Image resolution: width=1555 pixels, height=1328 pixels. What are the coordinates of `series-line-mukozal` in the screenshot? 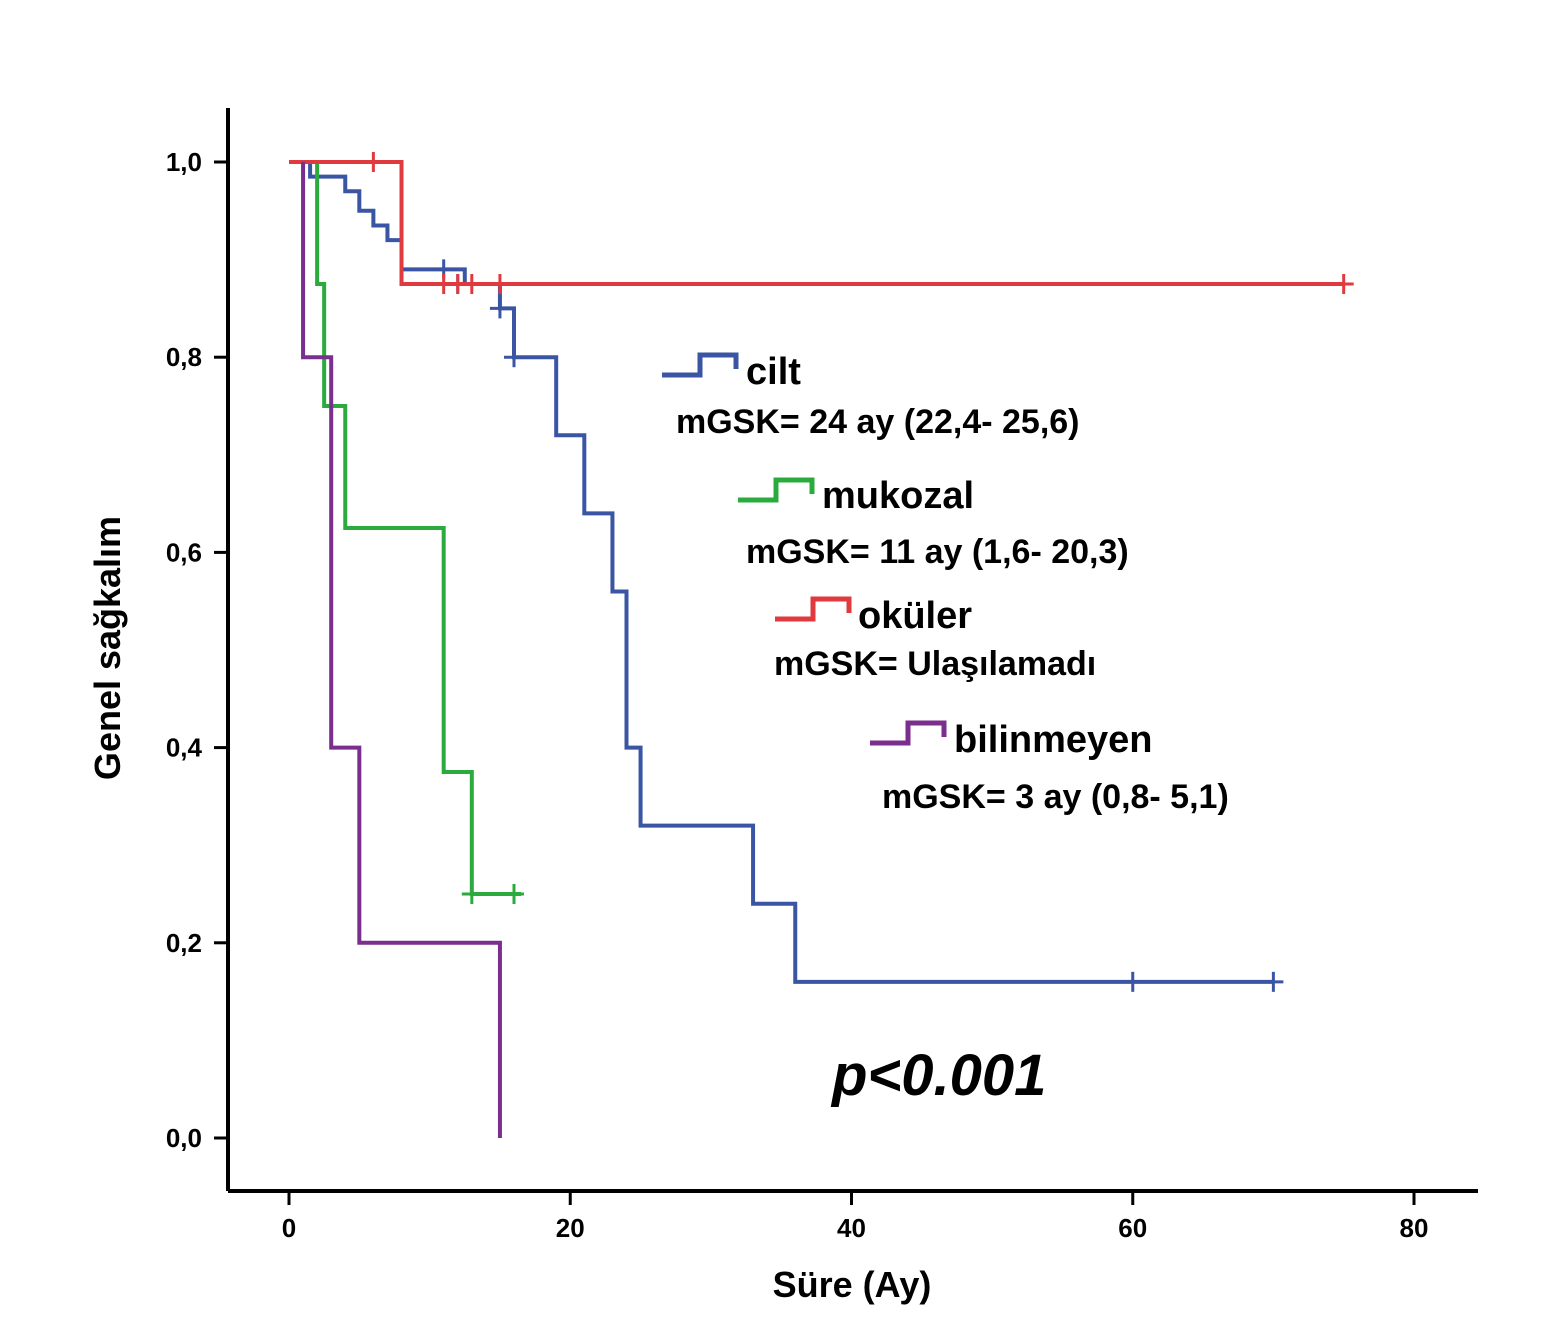 It's located at (412, 528).